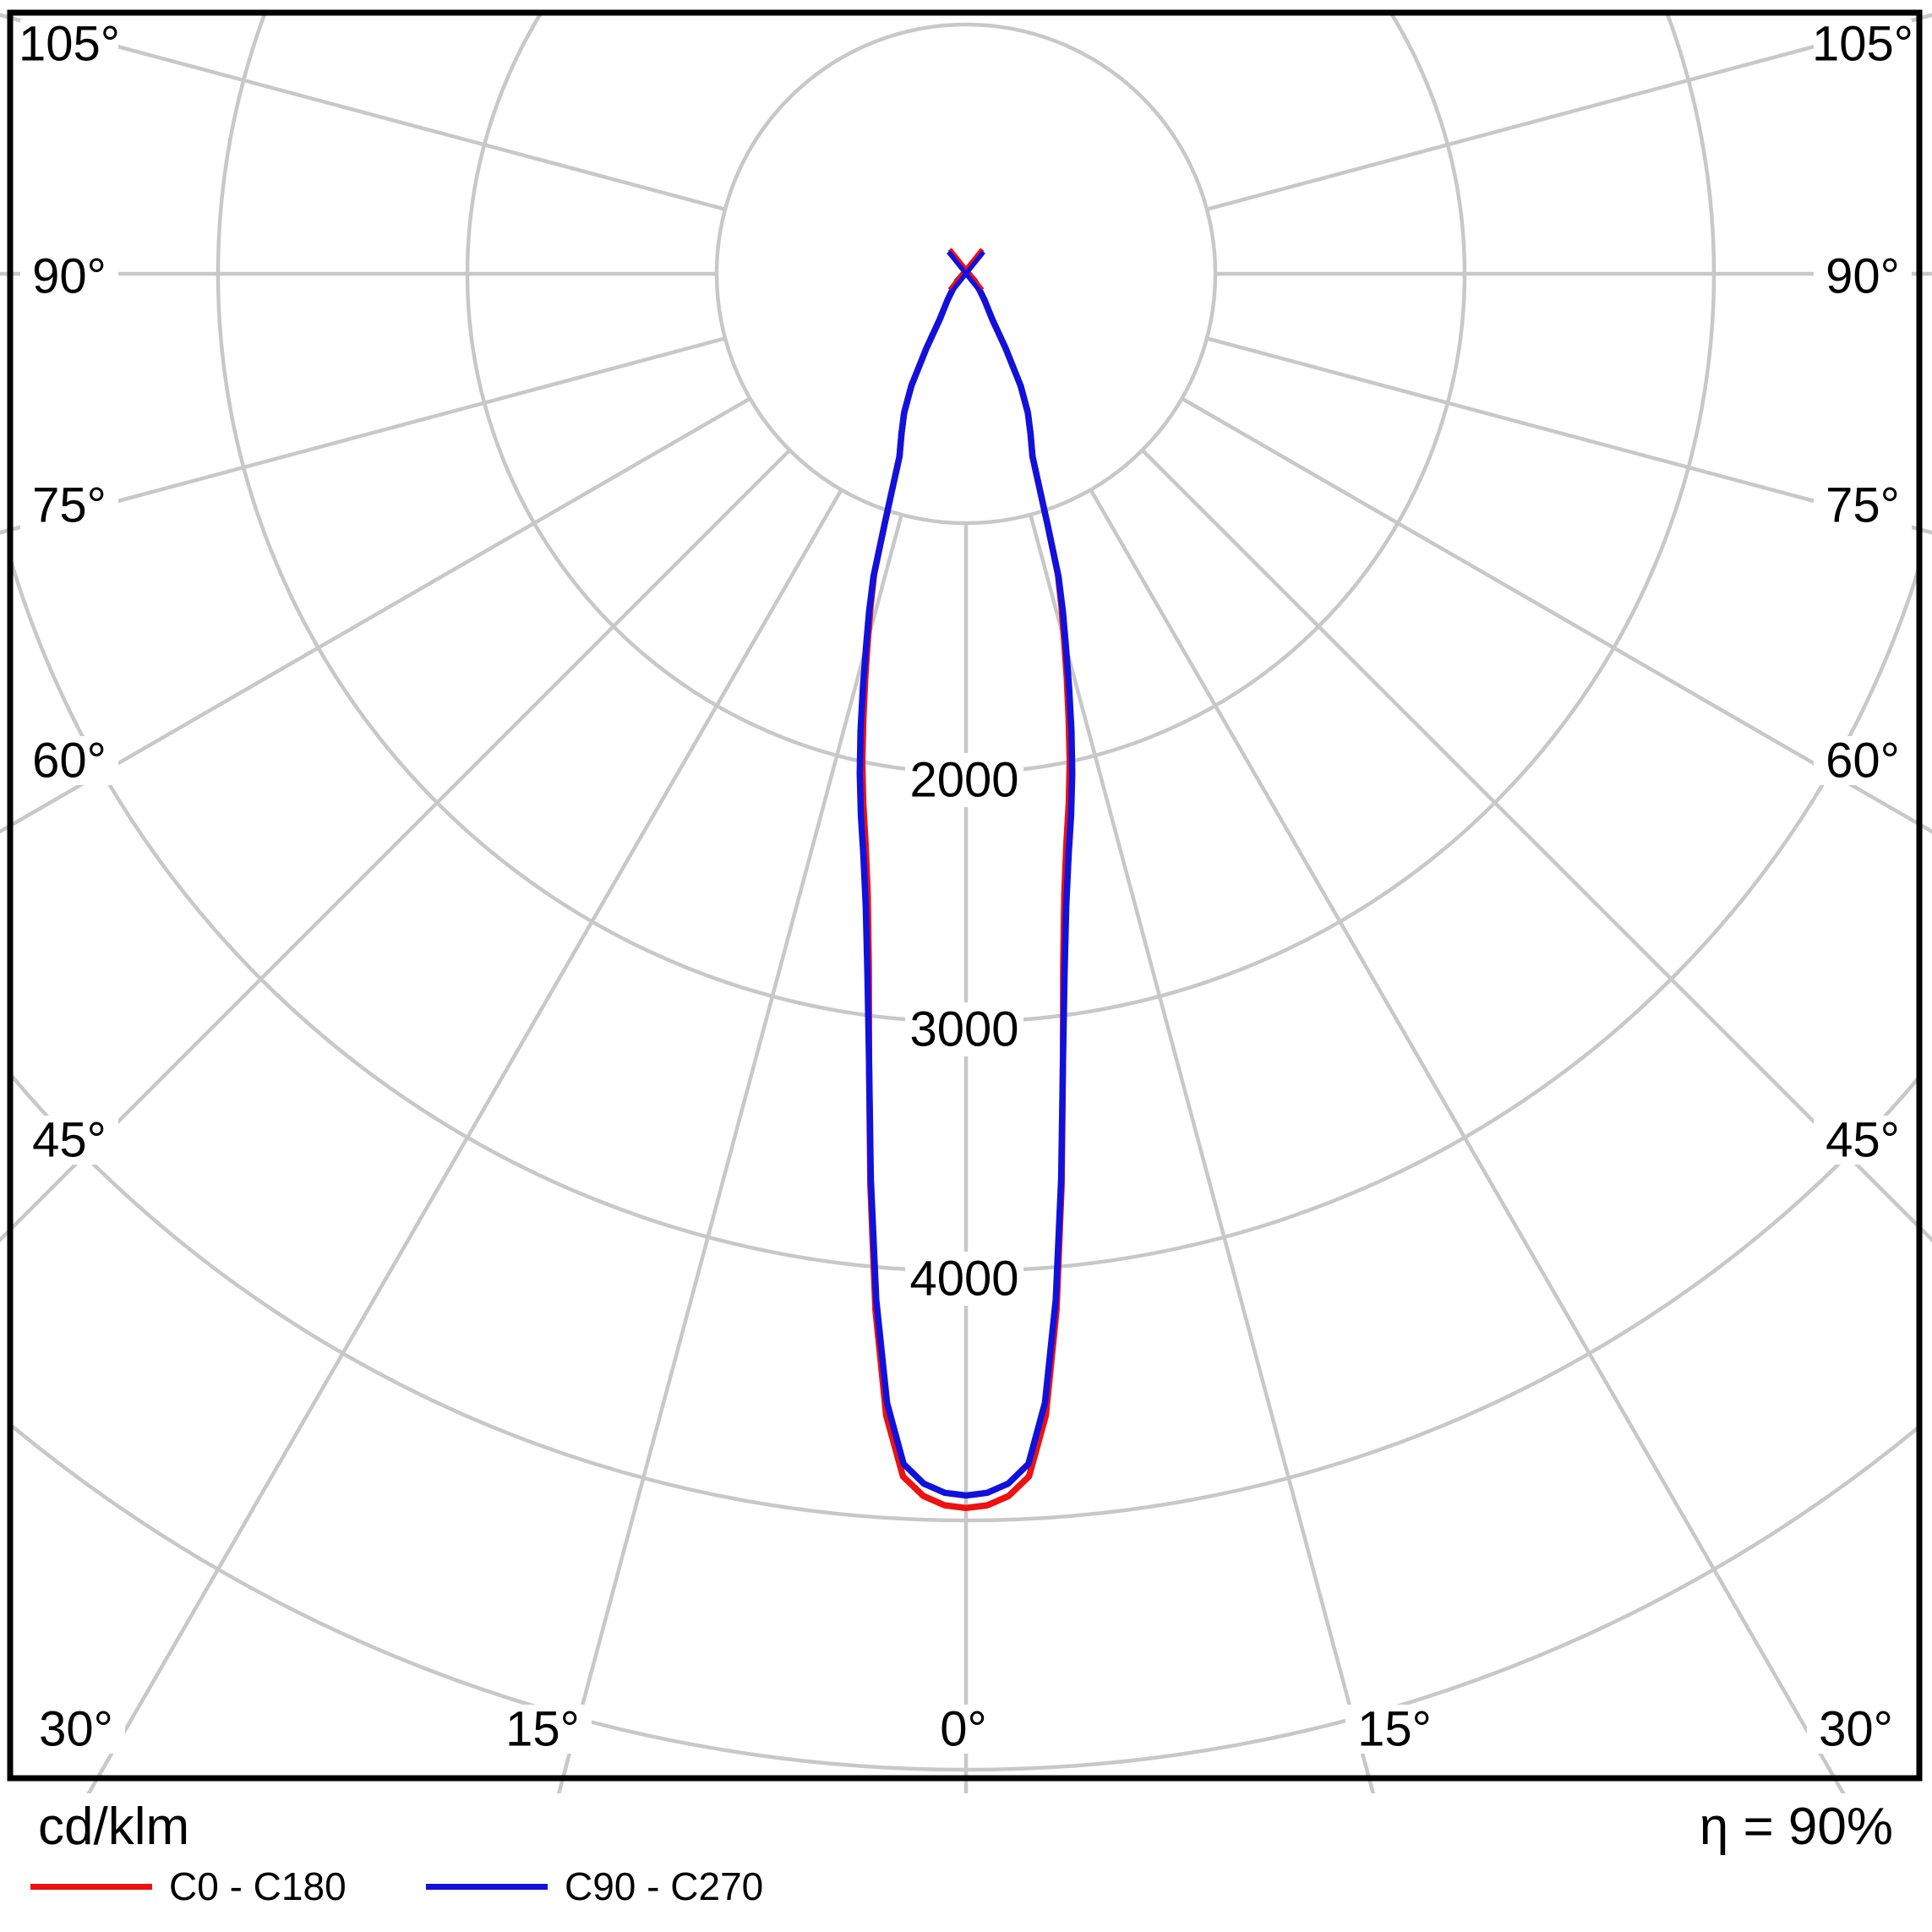 The height and width of the screenshot is (1932, 1932). Describe the element at coordinates (363, 112) in the screenshot. I see `grid-ray-105-left` at that location.